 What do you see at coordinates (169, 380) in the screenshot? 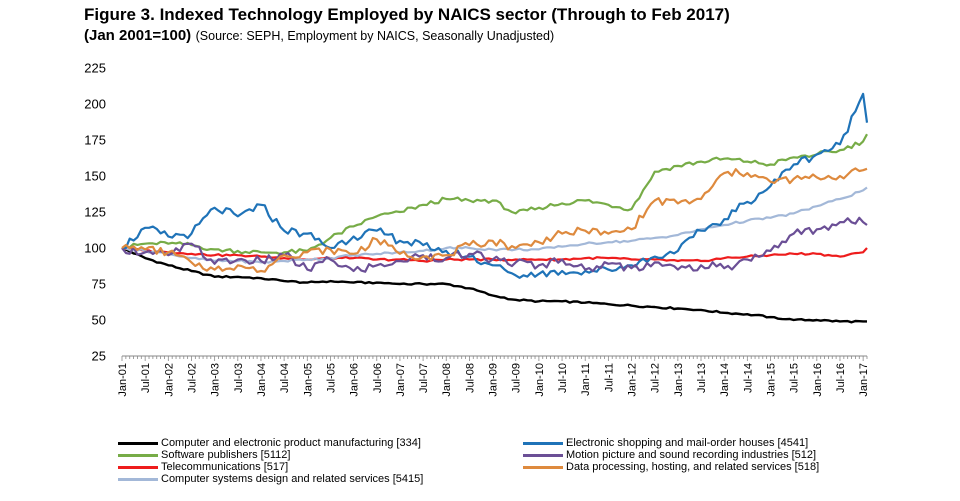
I see `x-tick-label: Jan-02` at bounding box center [169, 380].